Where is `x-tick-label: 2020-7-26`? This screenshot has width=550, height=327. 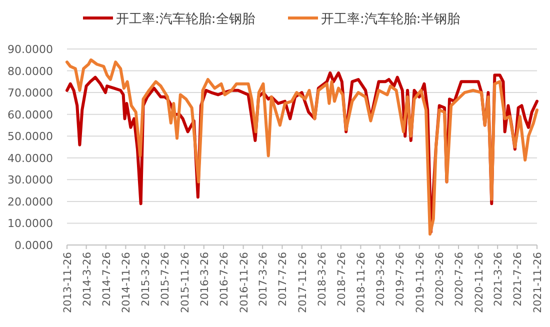 x-tick-label: 2020-7-26 is located at coordinates (460, 279).